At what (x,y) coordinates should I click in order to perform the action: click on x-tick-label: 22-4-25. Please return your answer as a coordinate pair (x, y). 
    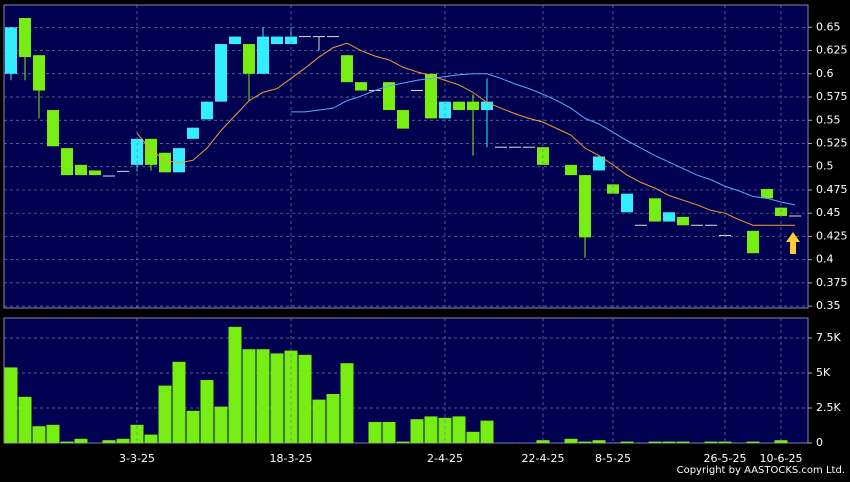
    Looking at the image, I should click on (543, 458).